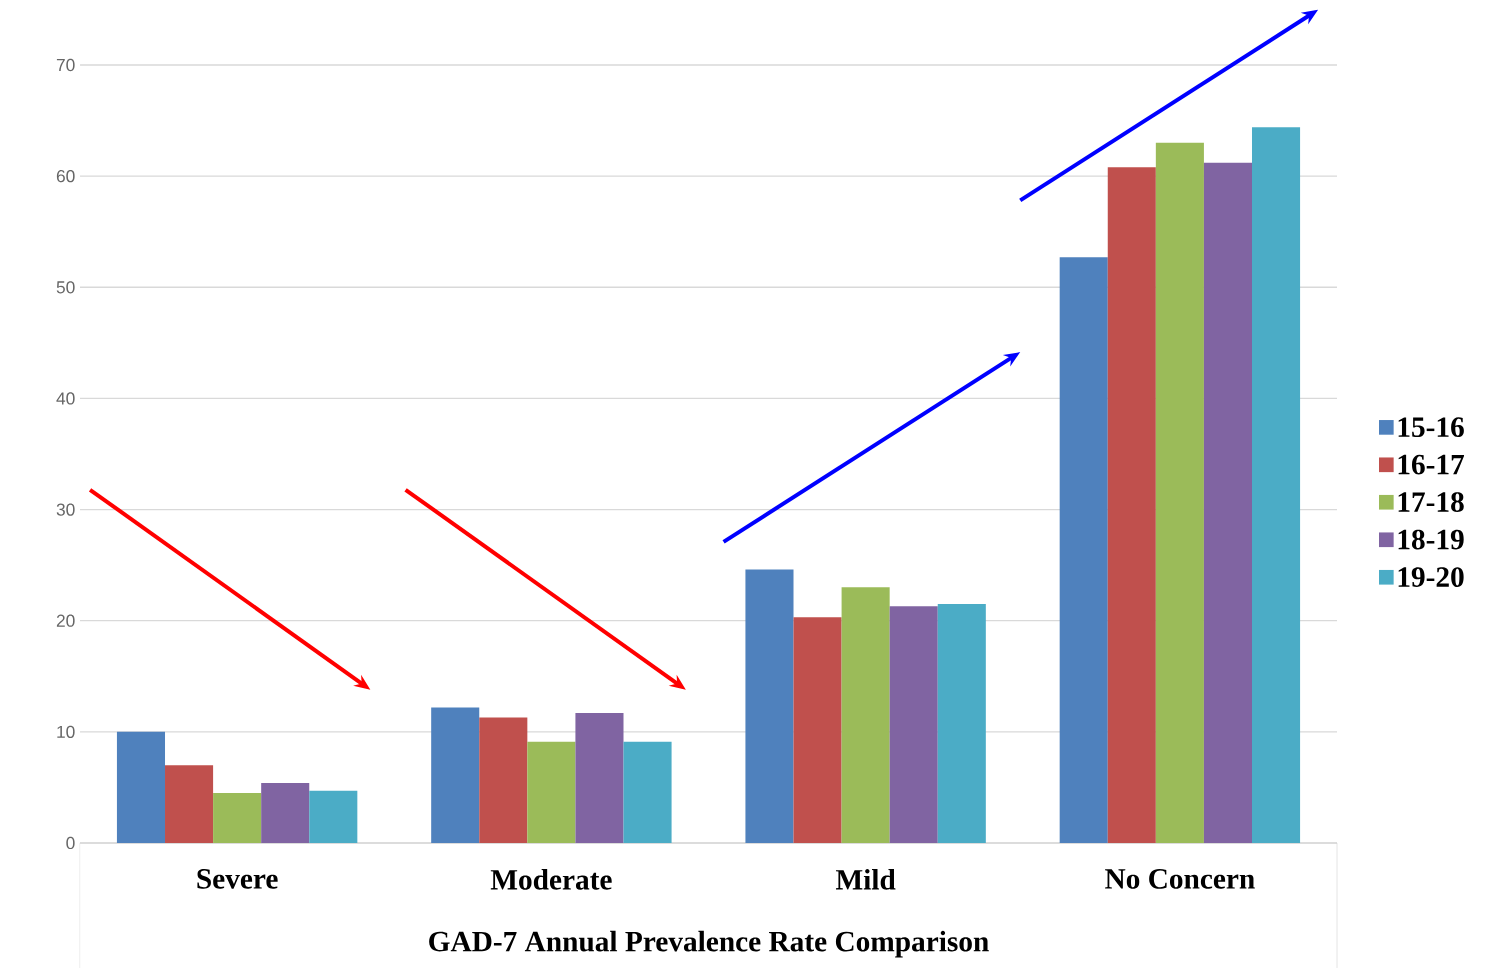  I want to click on y-tick-label: 60, so click(65, 176).